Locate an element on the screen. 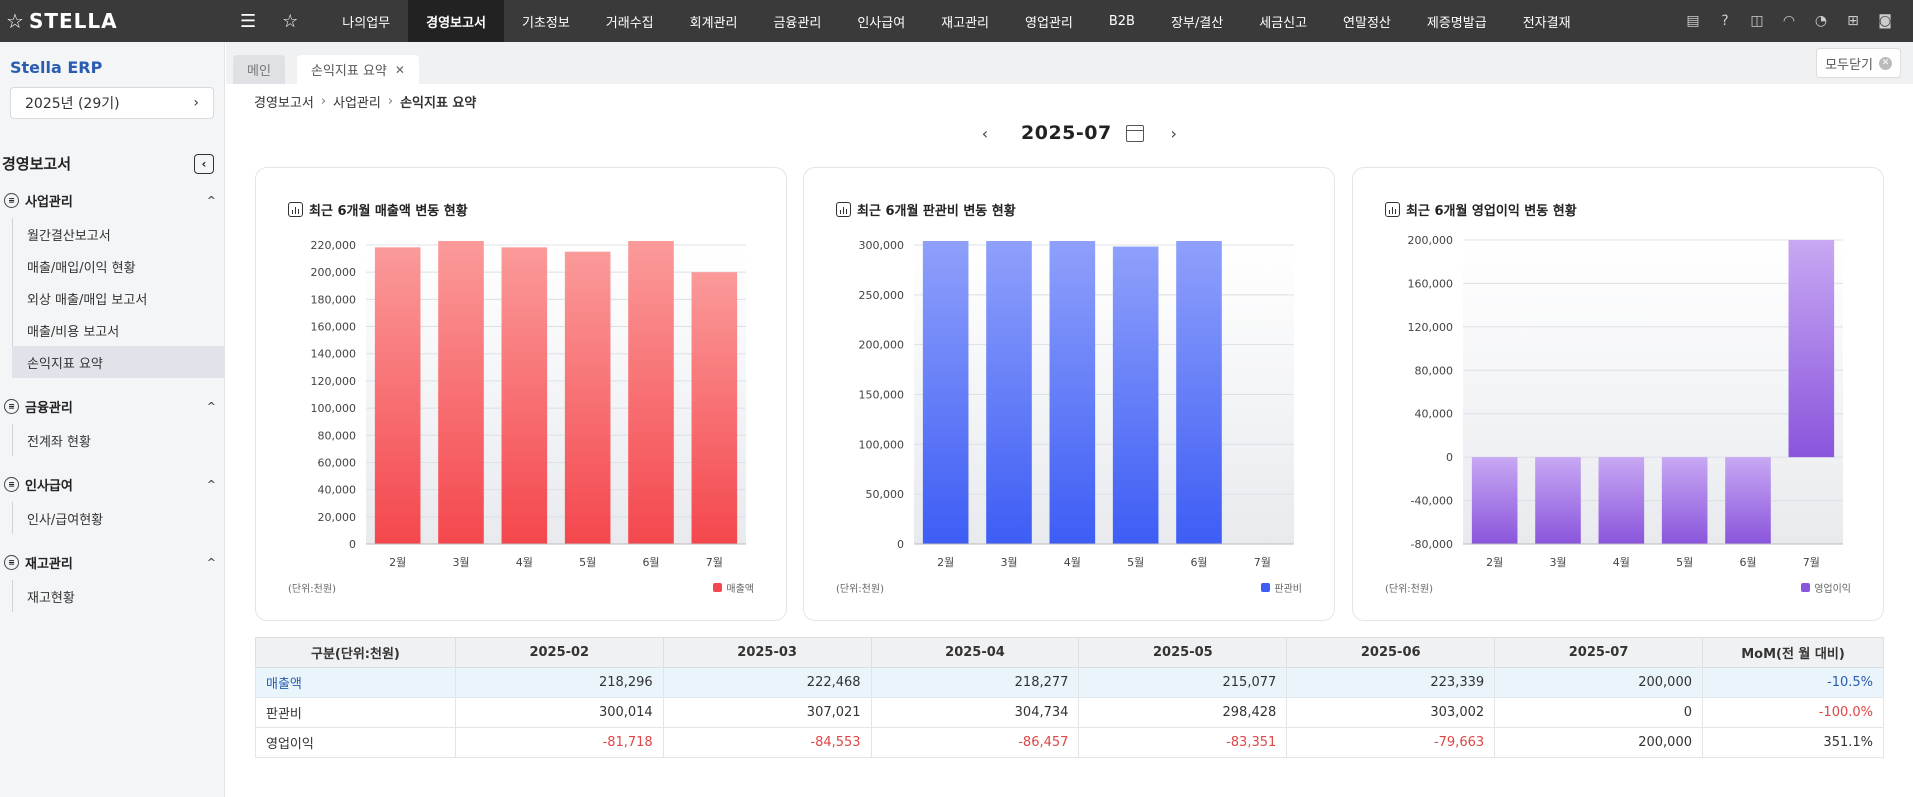 This screenshot has height=797, width=1913. y-tick-label: 140,000 is located at coordinates (334, 354).